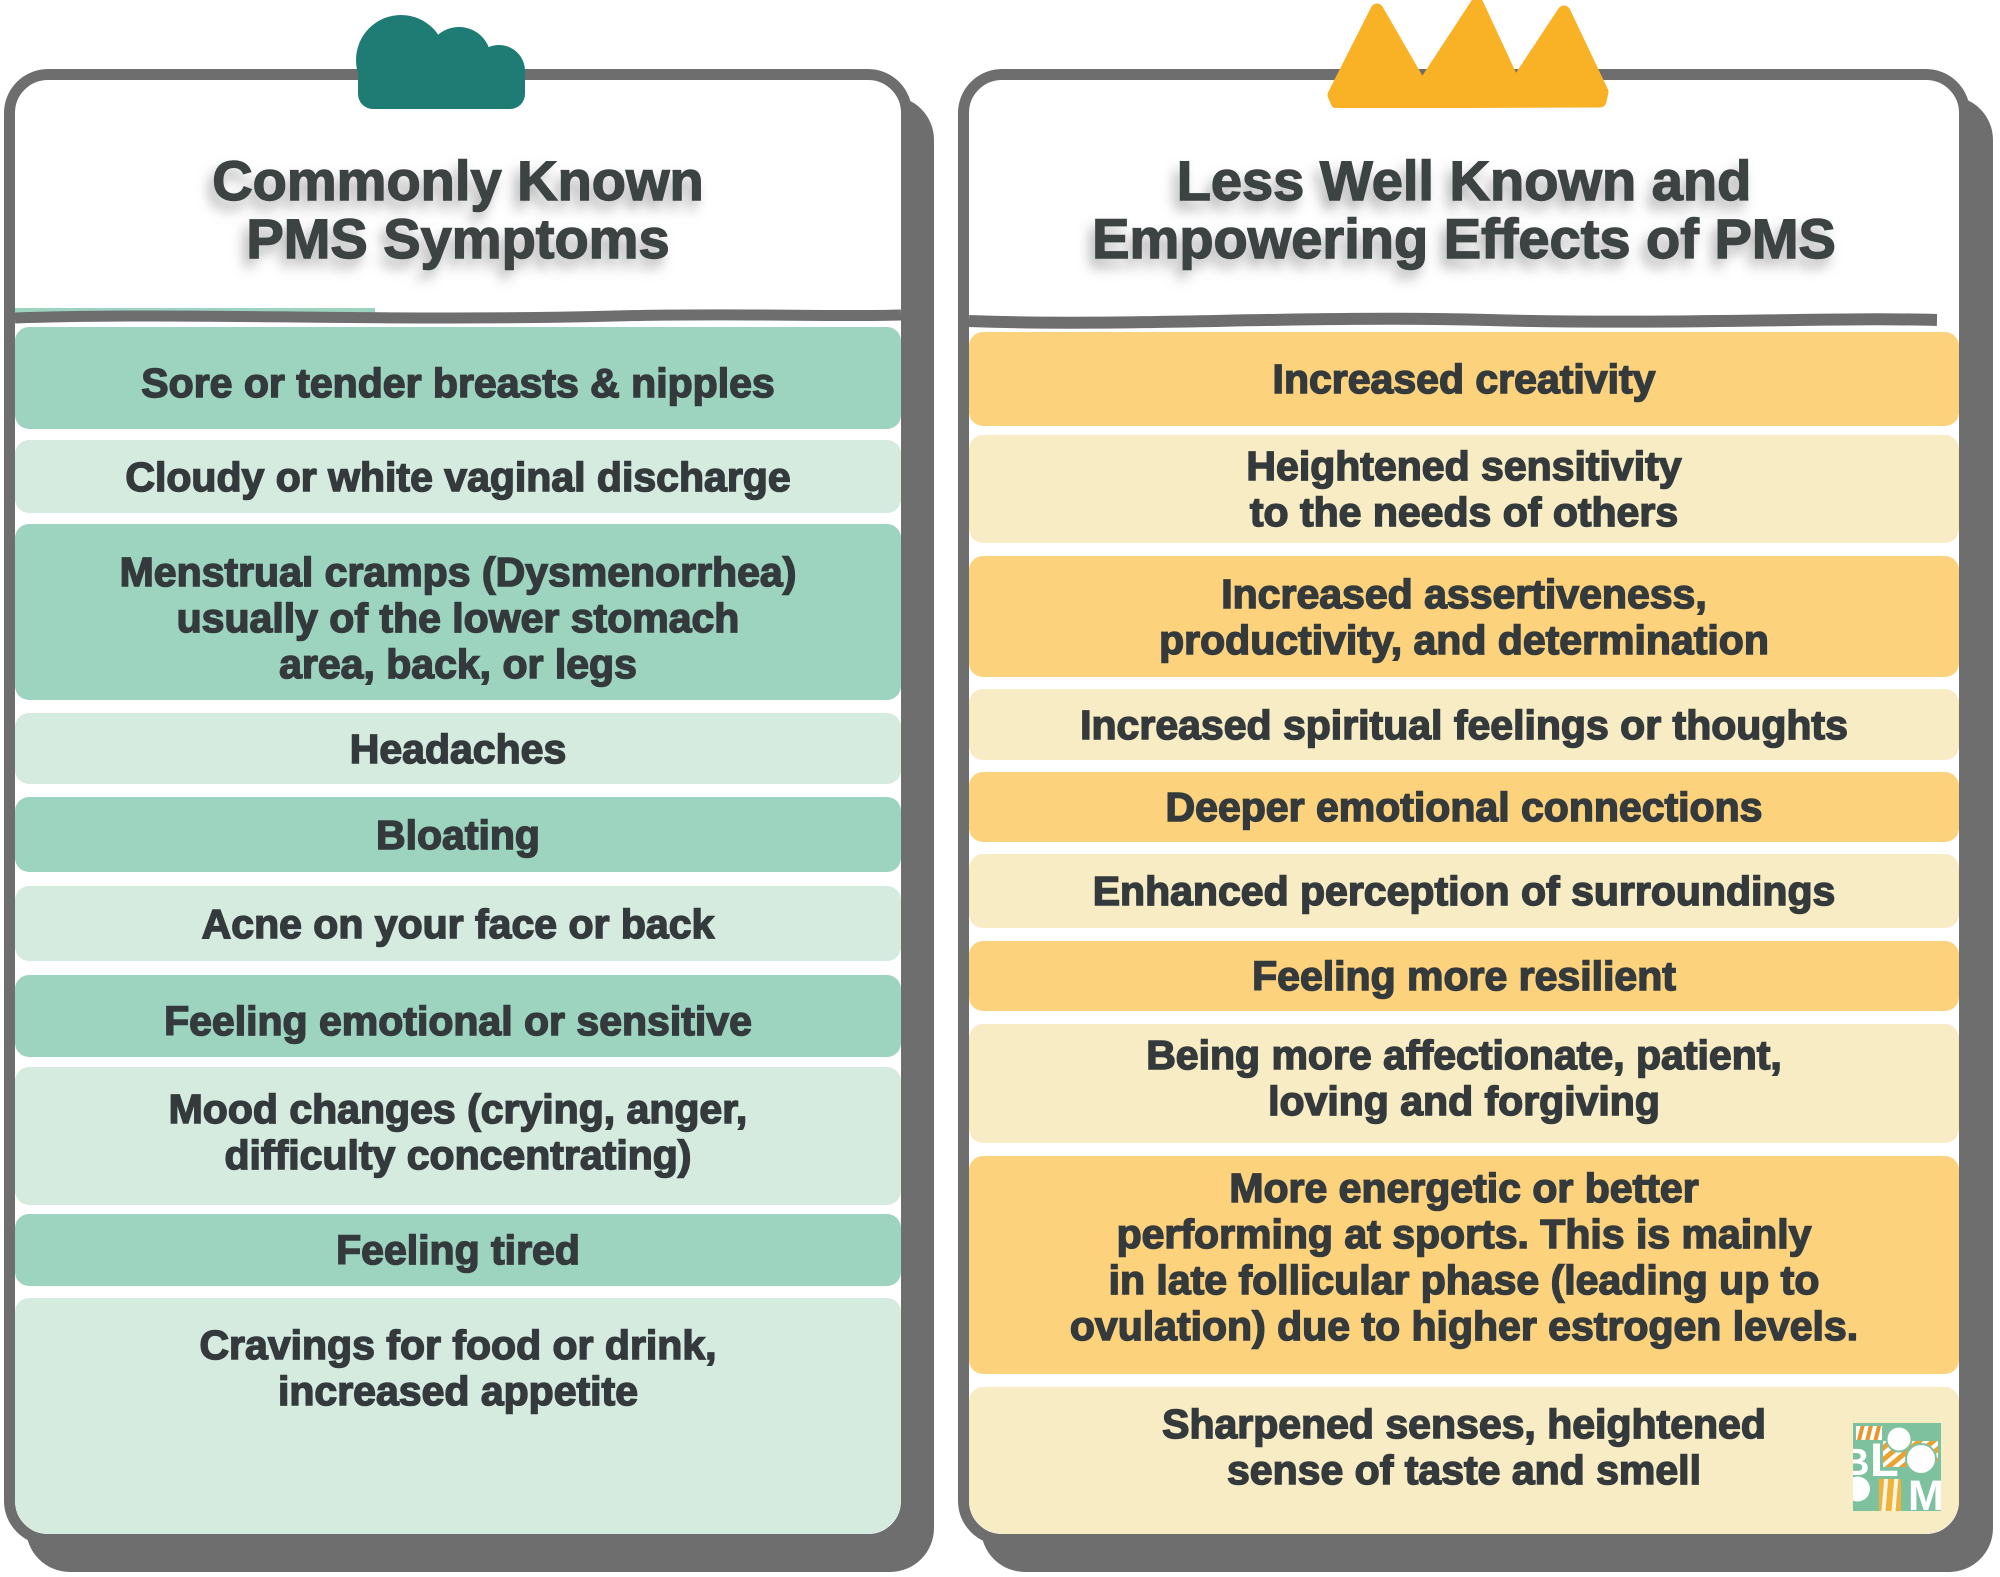  What do you see at coordinates (1861, 1463) in the screenshot?
I see `svg-text: B` at bounding box center [1861, 1463].